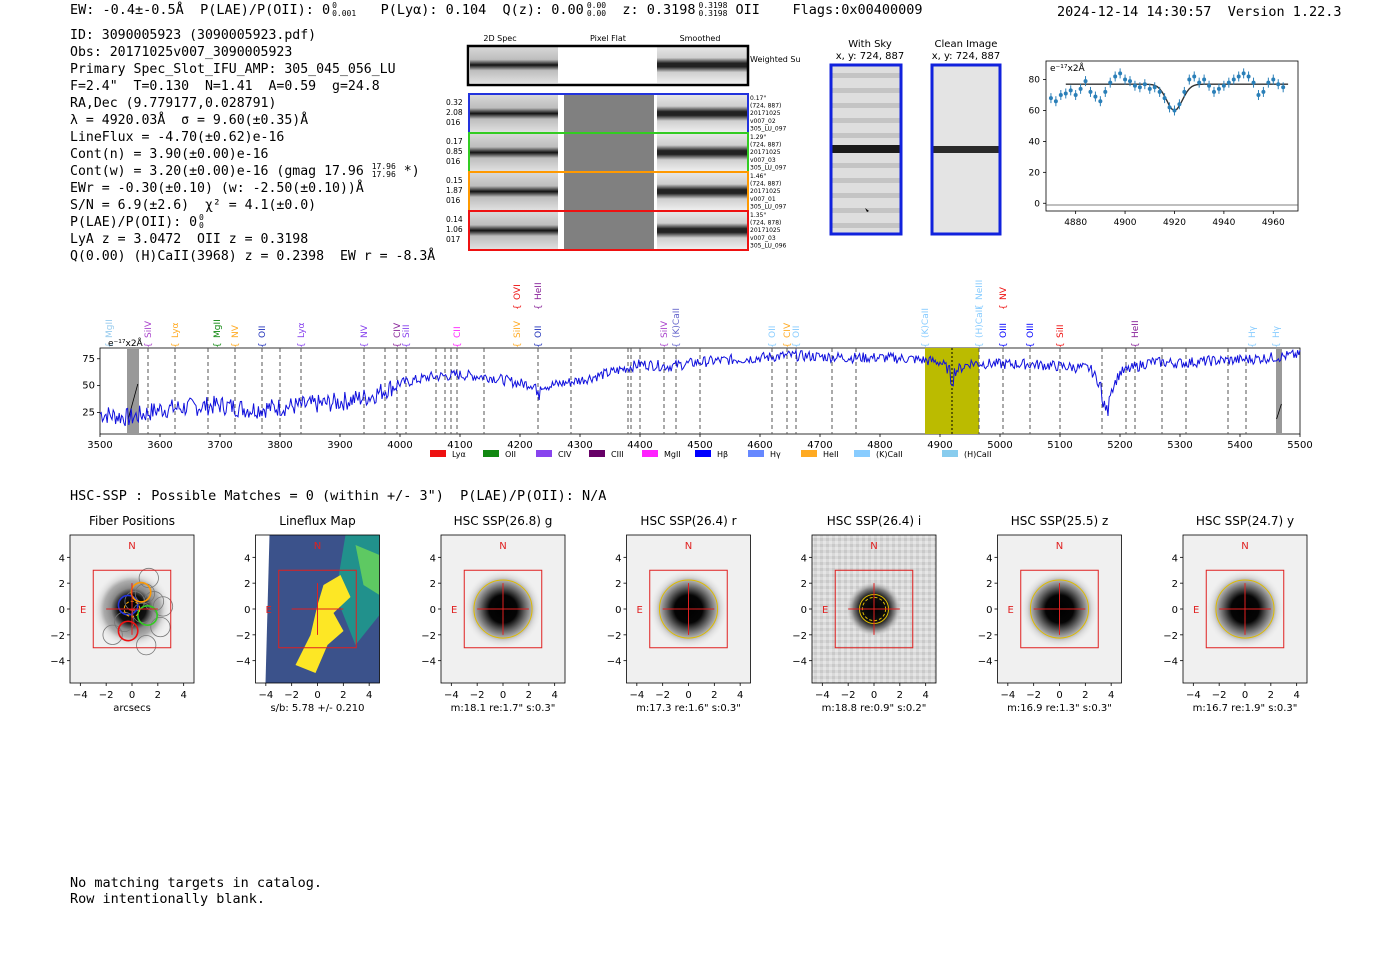 The width and height of the screenshot is (1400, 953). What do you see at coordinates (710, 454) in the screenshot?
I see `spectrum-legend: Lyα OII CIV CIII MgII Hβ Hγ HeII (K)CaII (H)CaII` at bounding box center [710, 454].